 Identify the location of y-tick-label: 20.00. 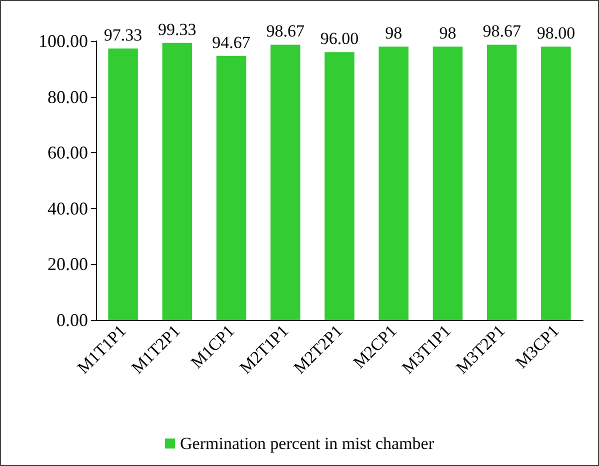
(68, 264).